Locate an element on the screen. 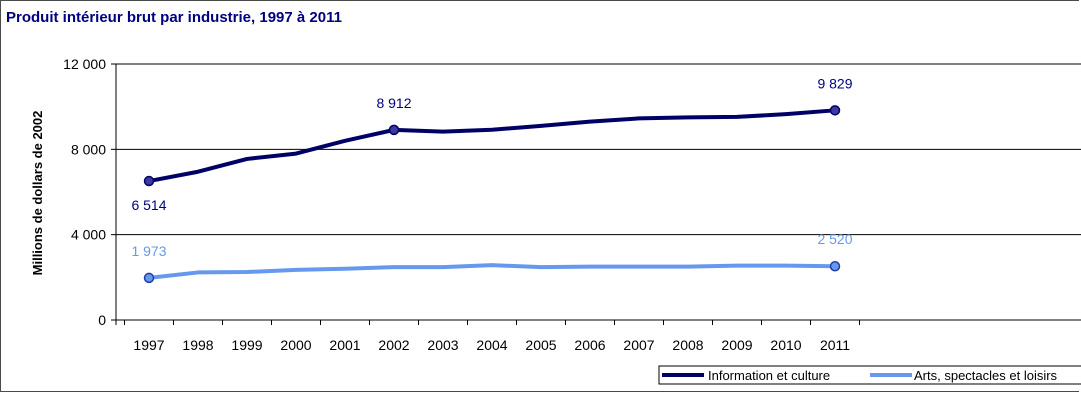 The height and width of the screenshot is (394, 1081). x-tick-label: 2007 is located at coordinates (638, 345).